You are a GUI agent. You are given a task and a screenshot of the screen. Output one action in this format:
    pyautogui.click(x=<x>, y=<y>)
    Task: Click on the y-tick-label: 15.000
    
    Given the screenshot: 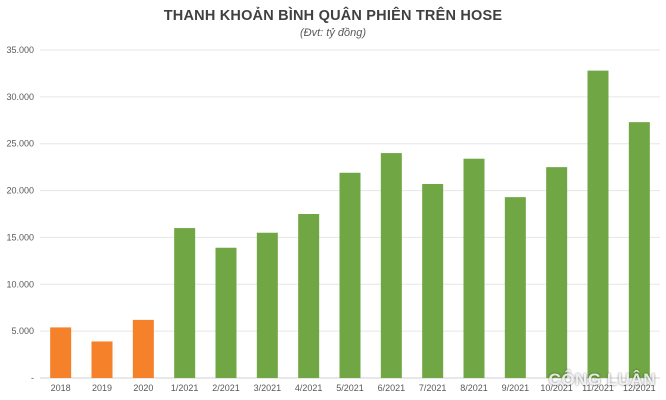 What is the action you would take?
    pyautogui.click(x=20, y=237)
    